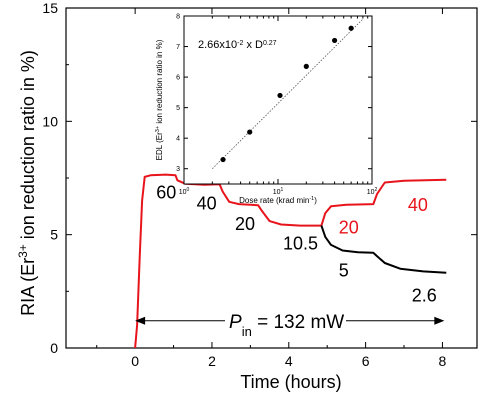  I want to click on x-tick-label: 6, so click(366, 361).